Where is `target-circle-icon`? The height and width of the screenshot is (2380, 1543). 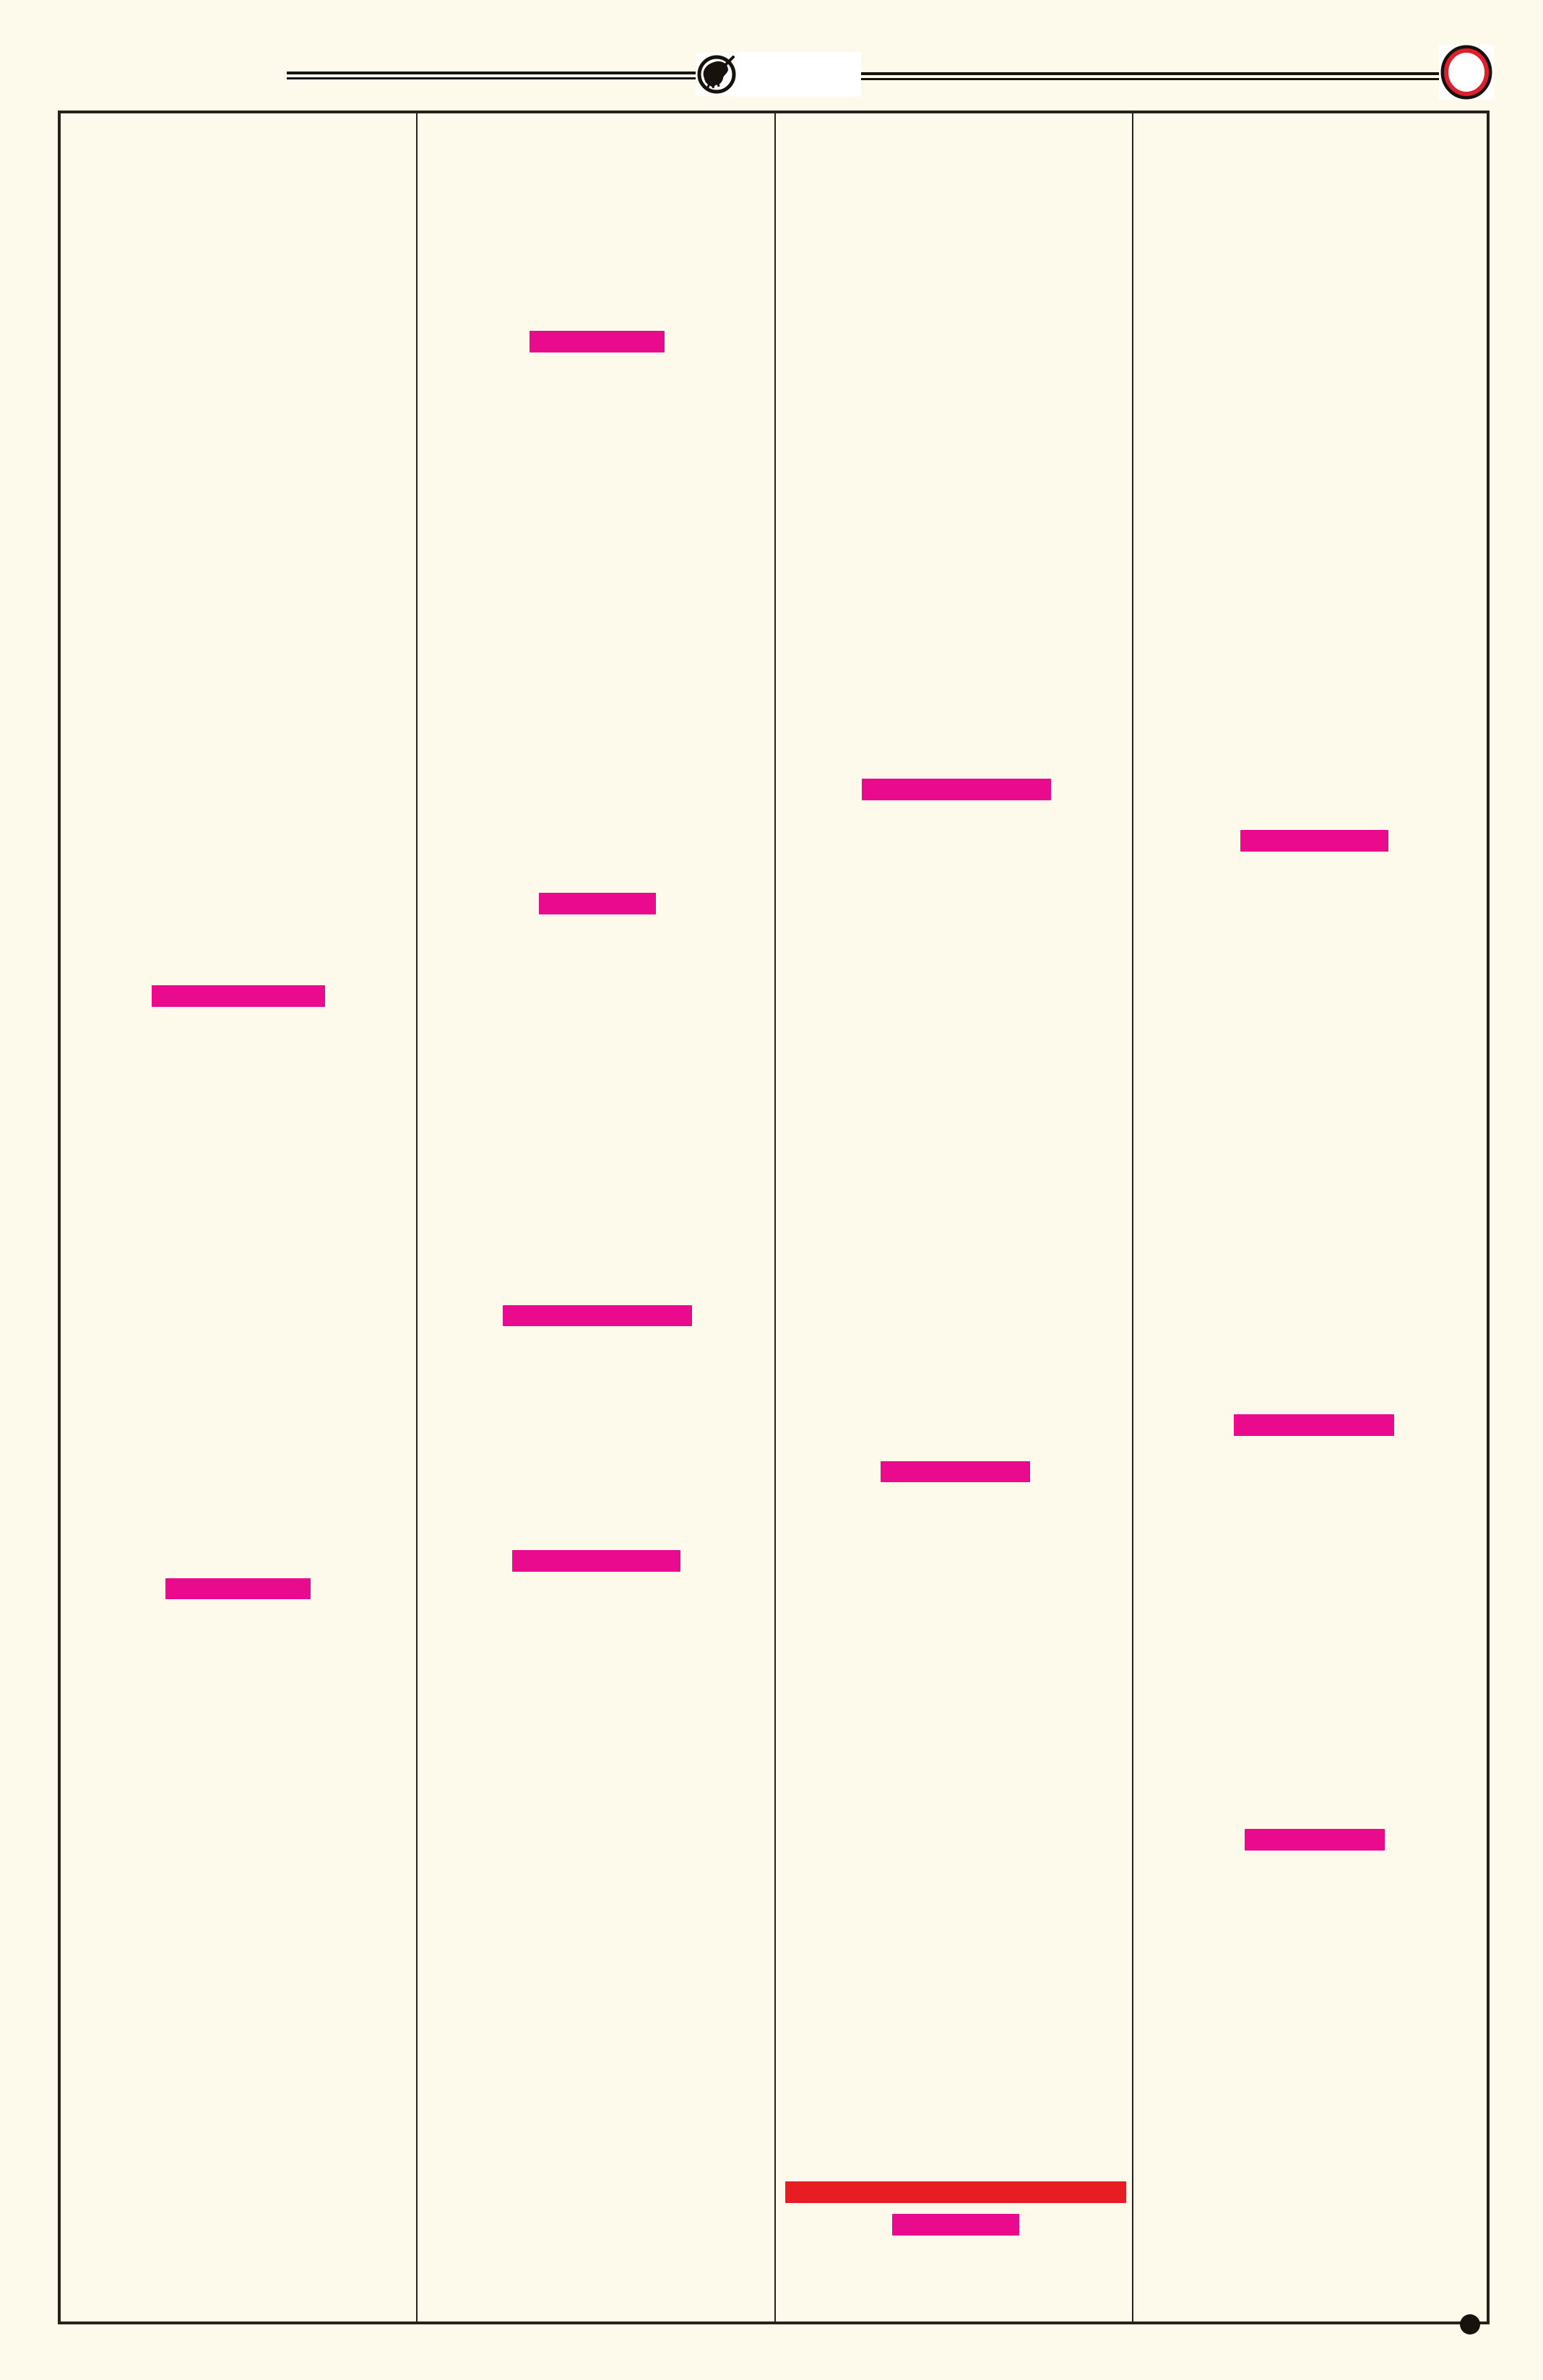 target-circle-icon is located at coordinates (1466, 72).